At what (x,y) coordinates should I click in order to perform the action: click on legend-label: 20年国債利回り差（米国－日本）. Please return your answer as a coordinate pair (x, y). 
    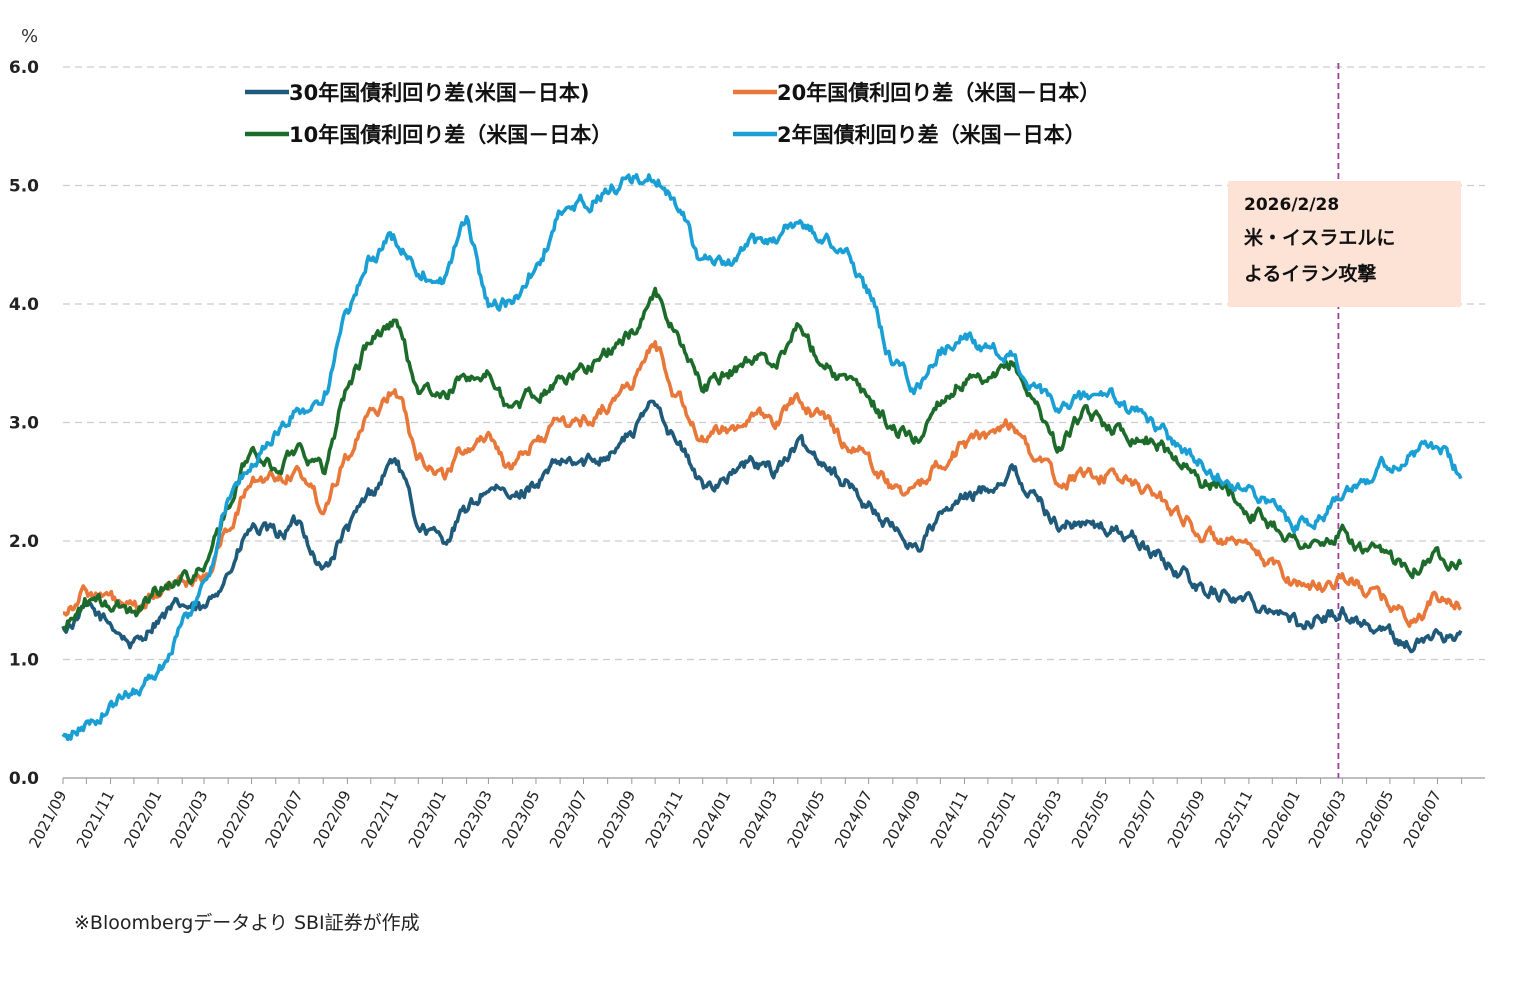
    Looking at the image, I should click on (938, 93).